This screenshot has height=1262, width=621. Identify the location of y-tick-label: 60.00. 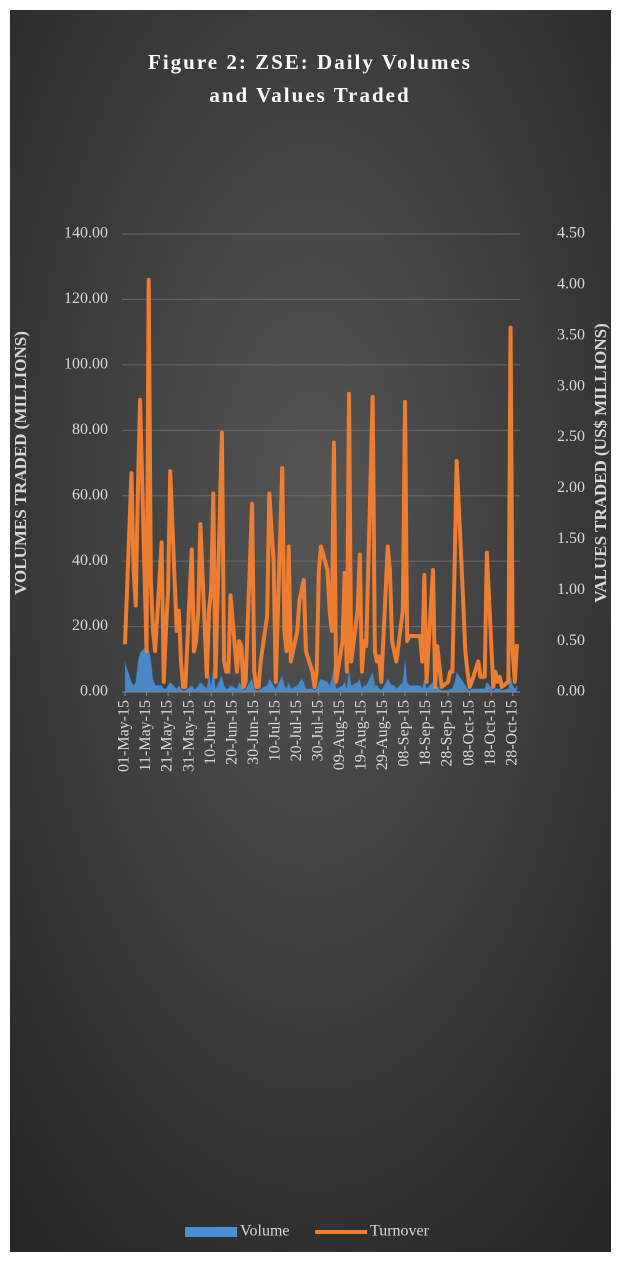
(90, 494).